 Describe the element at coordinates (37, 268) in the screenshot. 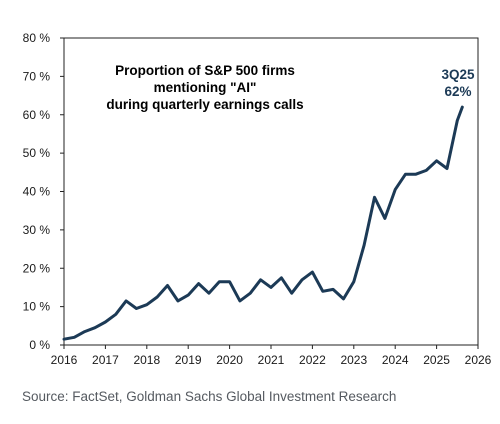

I see `y-tick-label: 20 %` at that location.